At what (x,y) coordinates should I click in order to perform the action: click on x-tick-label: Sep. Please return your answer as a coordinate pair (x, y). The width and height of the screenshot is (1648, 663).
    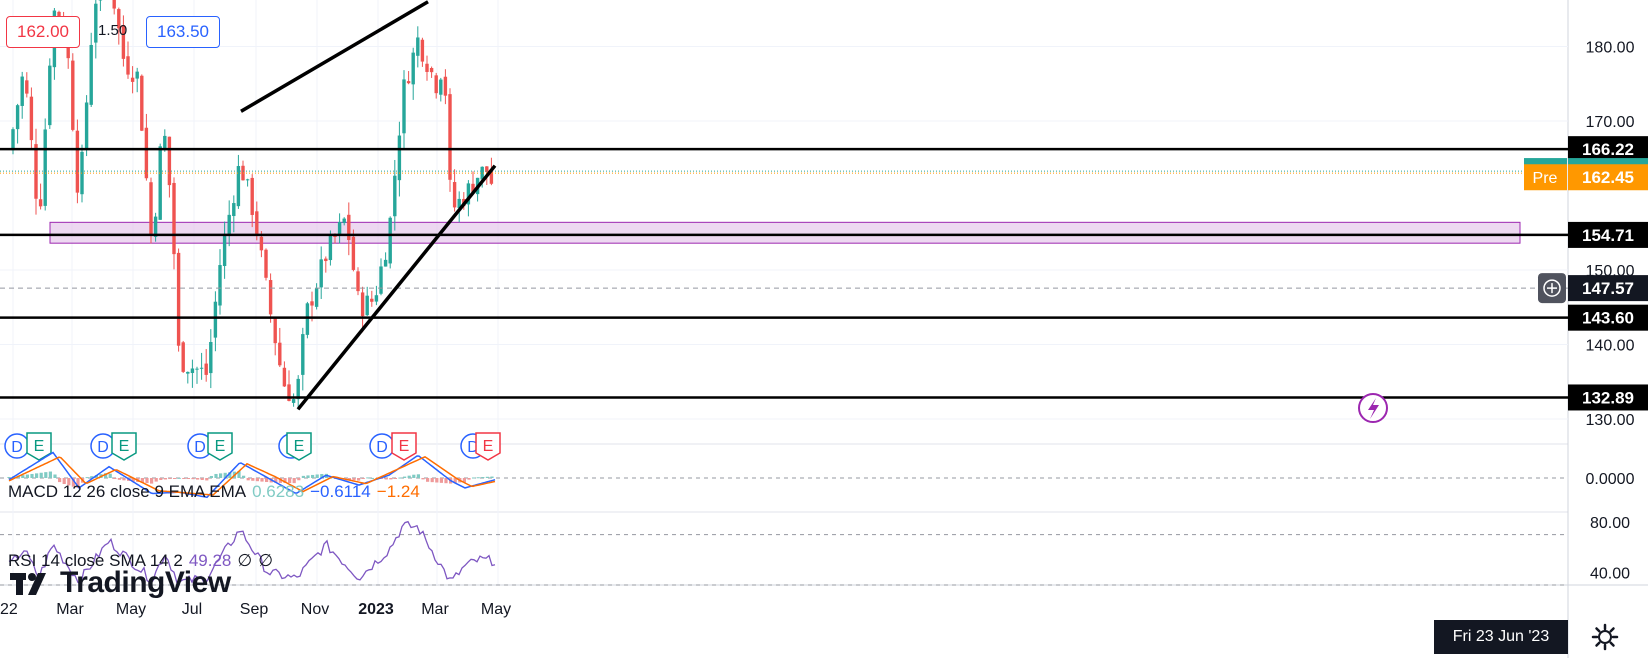
    Looking at the image, I should click on (254, 609).